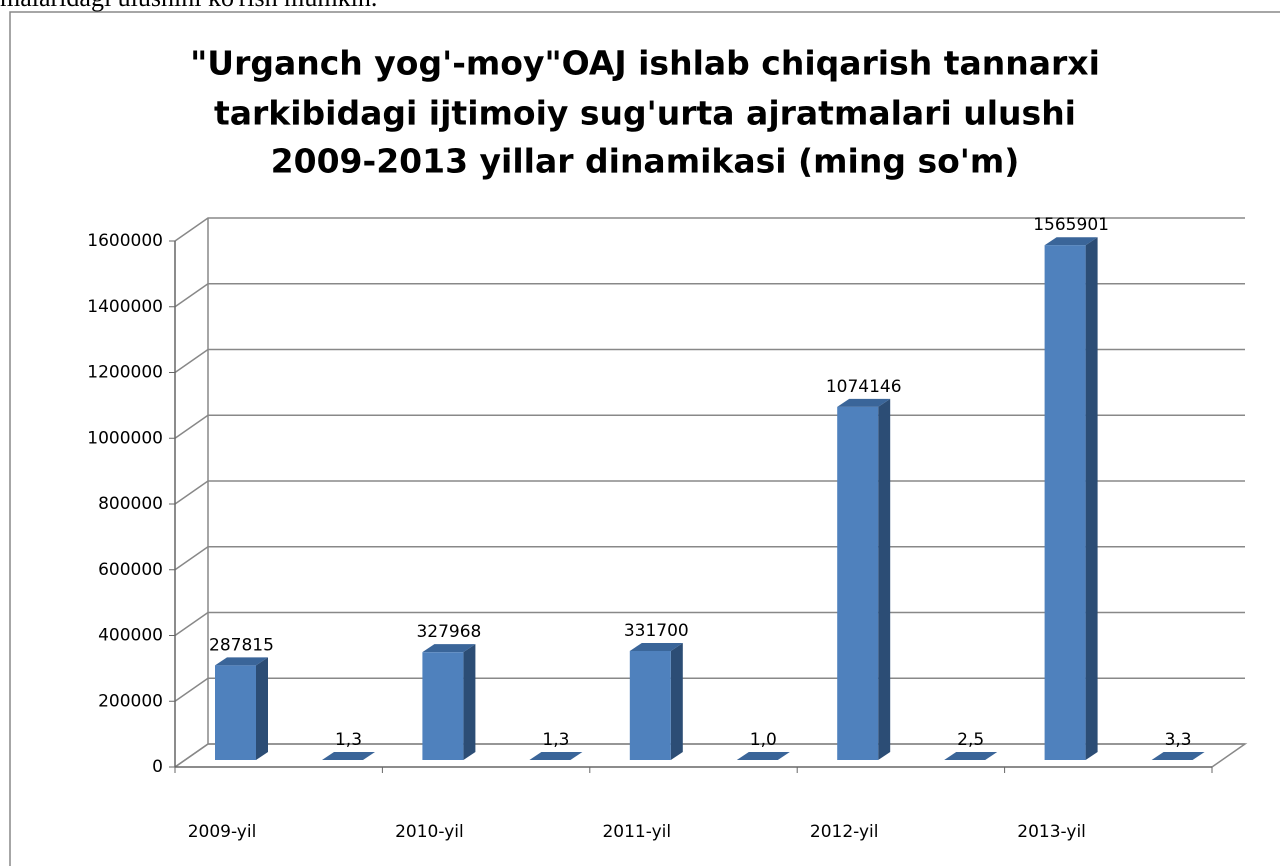 Image resolution: width=1280 pixels, height=866 pixels. Describe the element at coordinates (1178, 740) in the screenshot. I see `value-label: 3,3` at that location.